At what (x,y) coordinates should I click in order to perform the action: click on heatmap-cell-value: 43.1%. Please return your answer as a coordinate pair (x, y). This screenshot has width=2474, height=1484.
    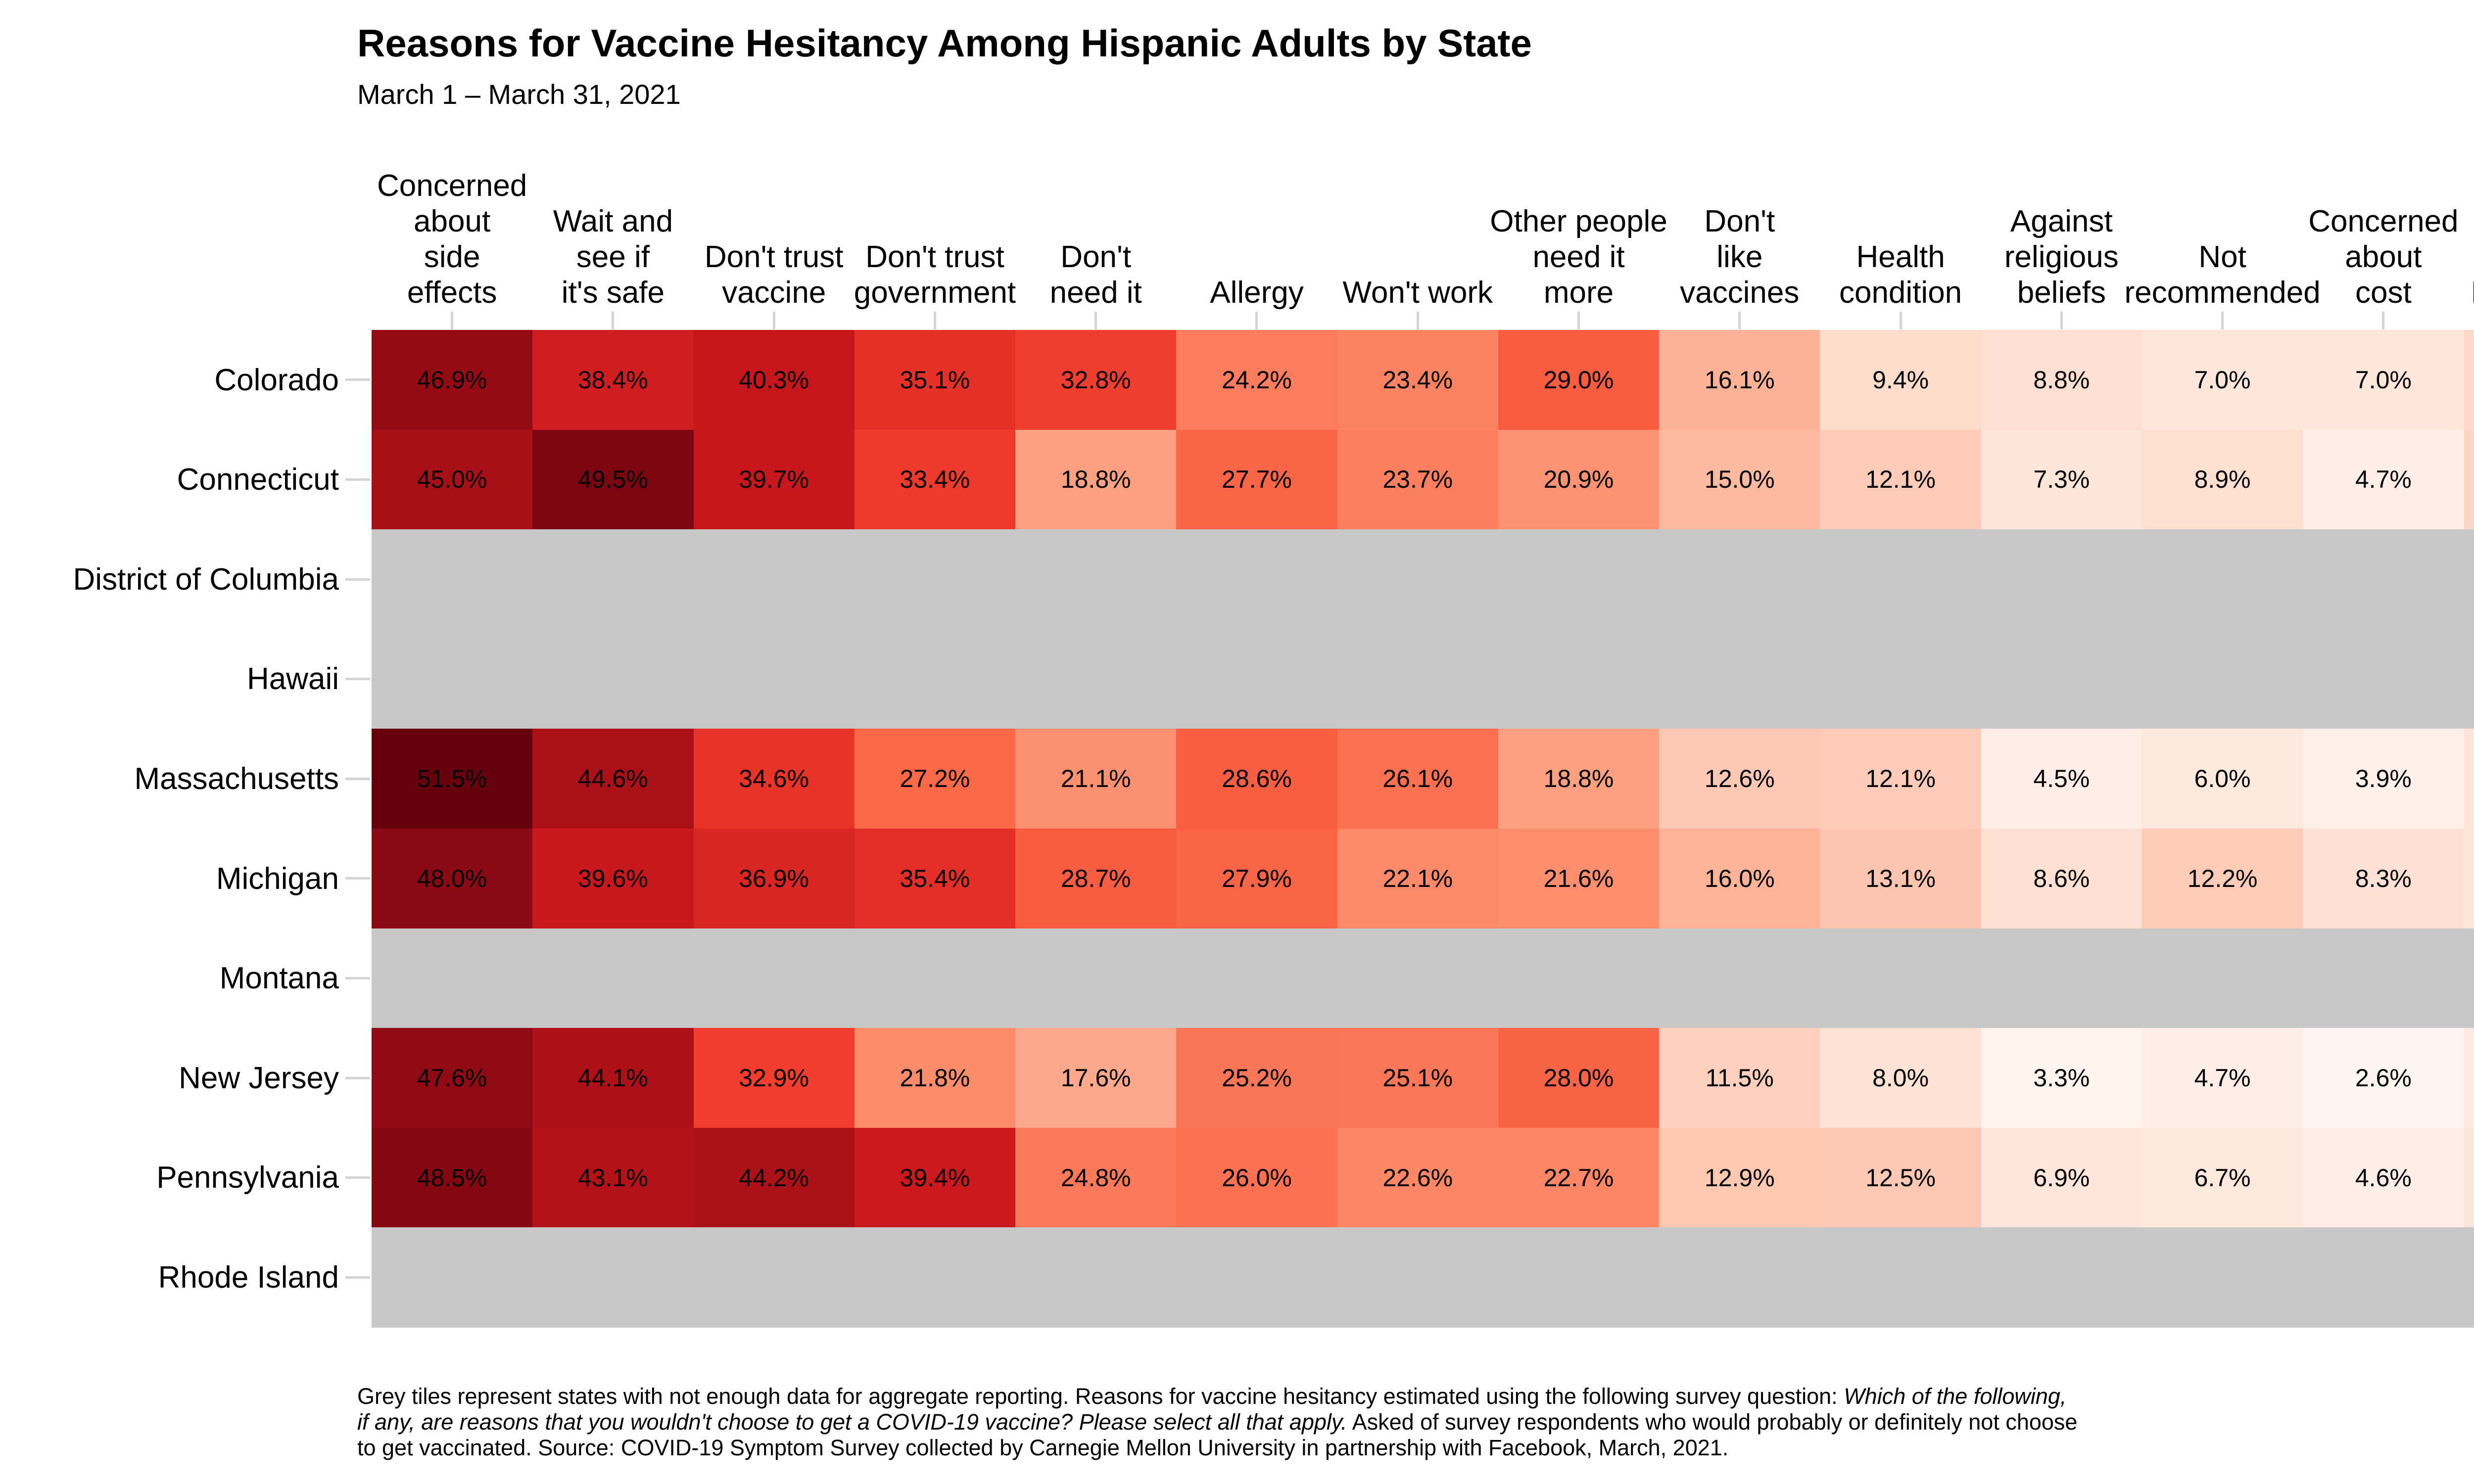
    Looking at the image, I should click on (613, 1177).